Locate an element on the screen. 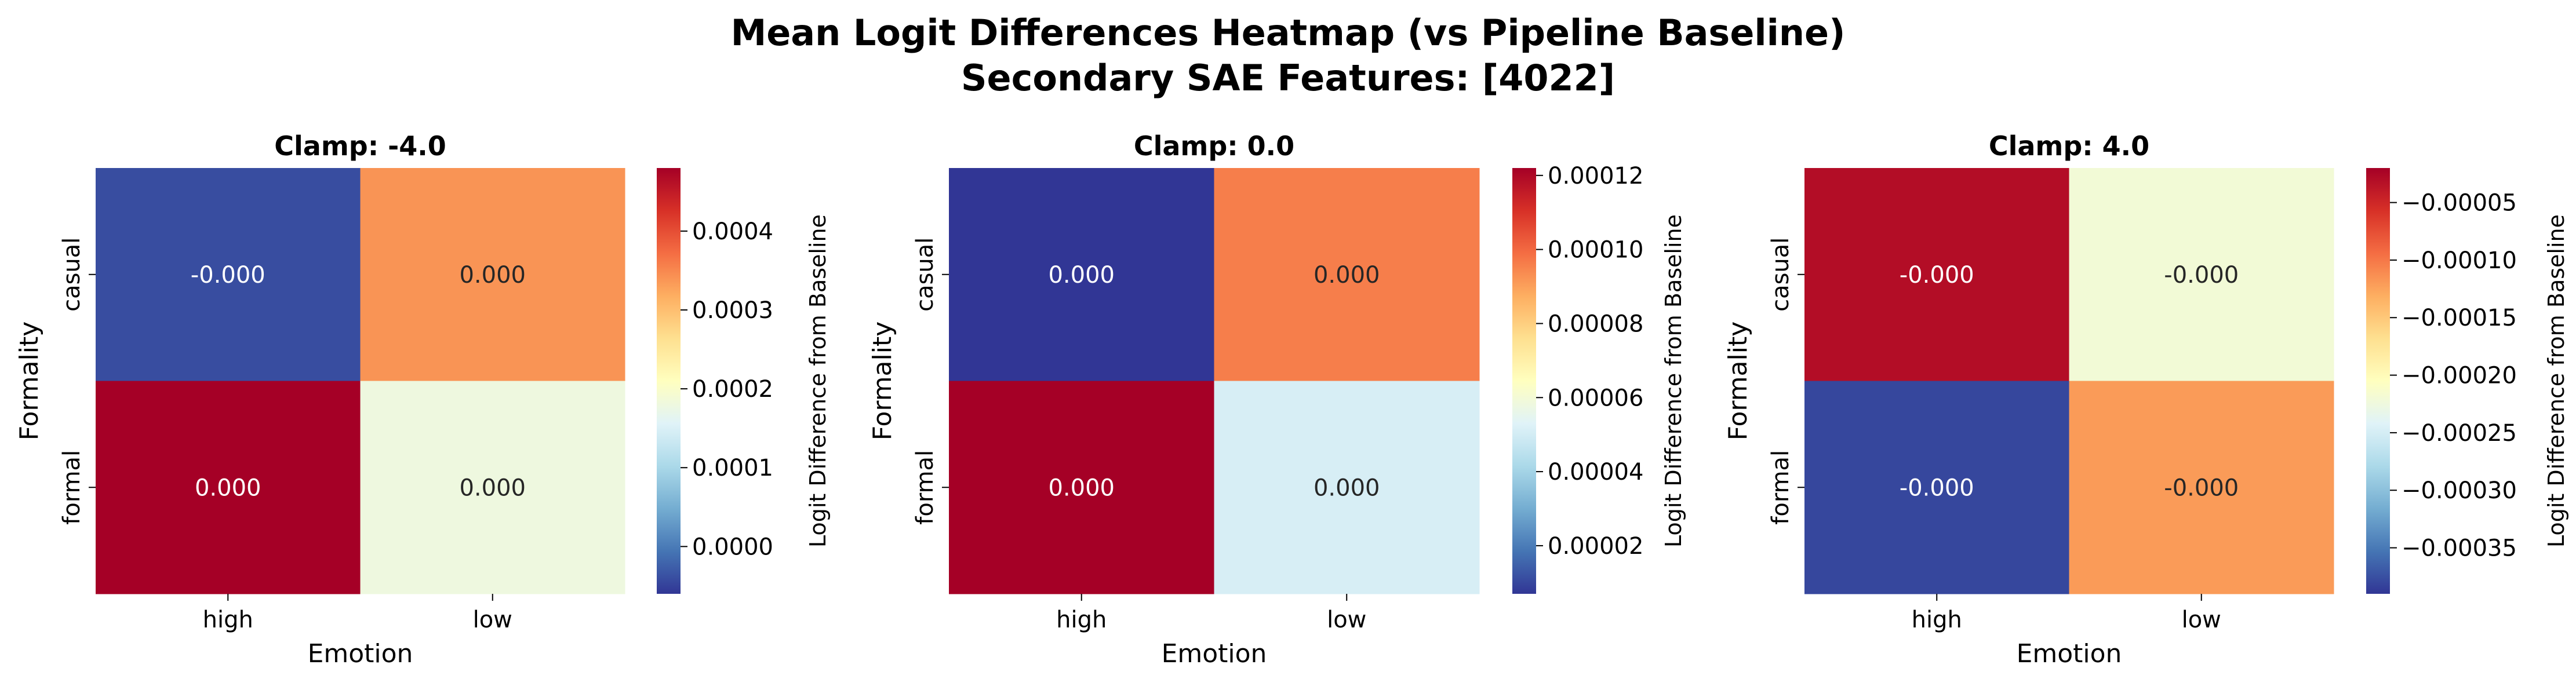 This screenshot has height=690, width=2576. colorbar-tick-label: 0.0003 is located at coordinates (732, 311).